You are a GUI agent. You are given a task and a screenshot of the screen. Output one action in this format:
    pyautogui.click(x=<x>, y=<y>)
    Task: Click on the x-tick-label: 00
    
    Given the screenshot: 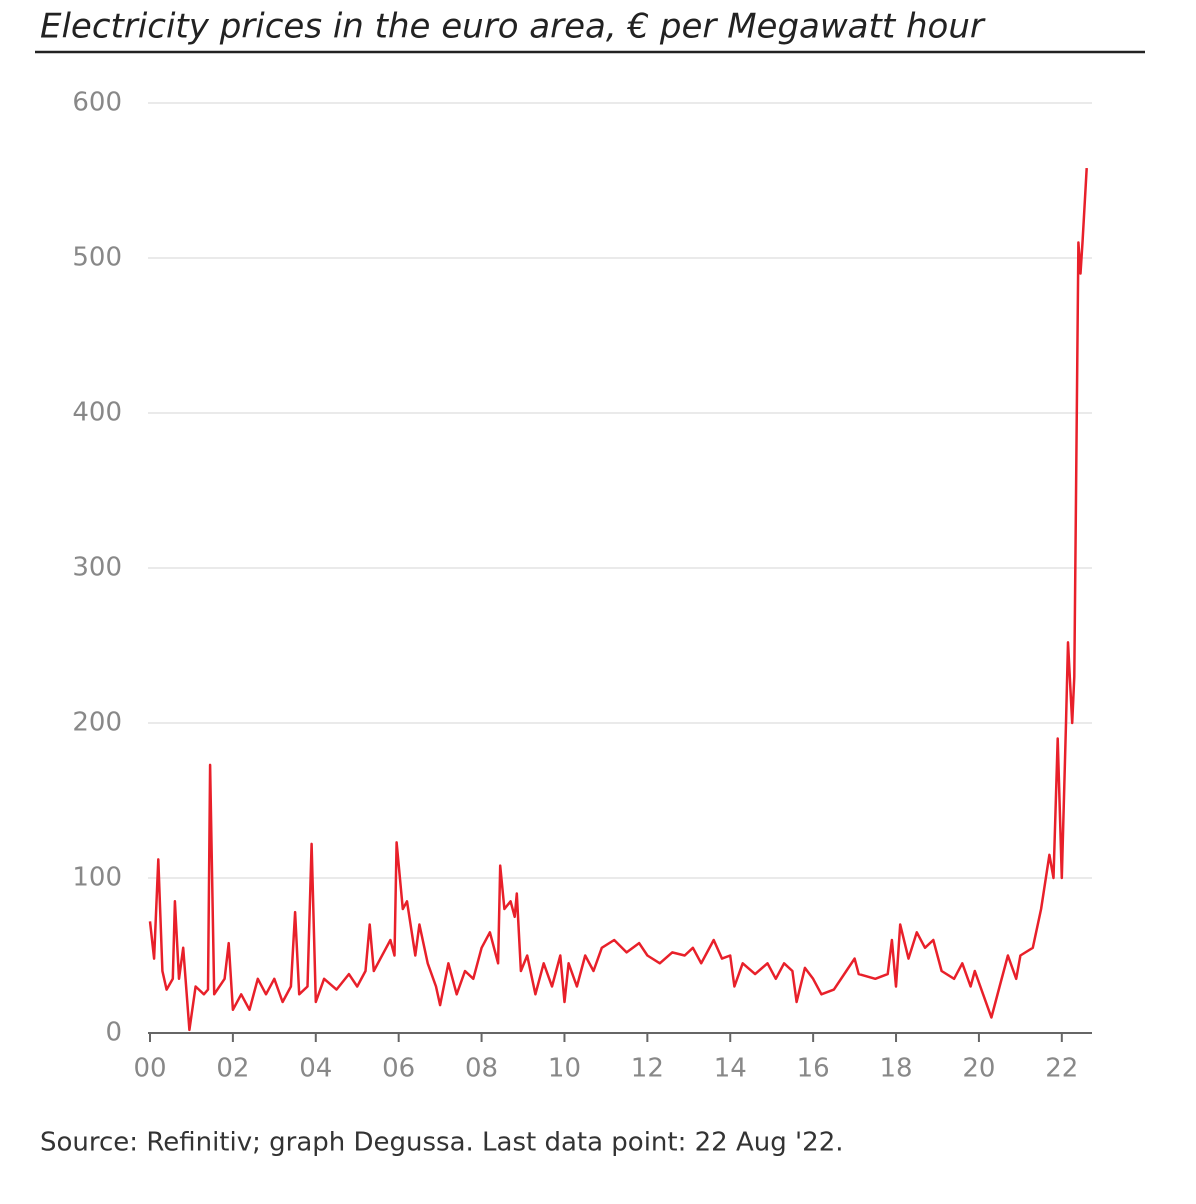 What is the action you would take?
    pyautogui.click(x=149, y=1069)
    